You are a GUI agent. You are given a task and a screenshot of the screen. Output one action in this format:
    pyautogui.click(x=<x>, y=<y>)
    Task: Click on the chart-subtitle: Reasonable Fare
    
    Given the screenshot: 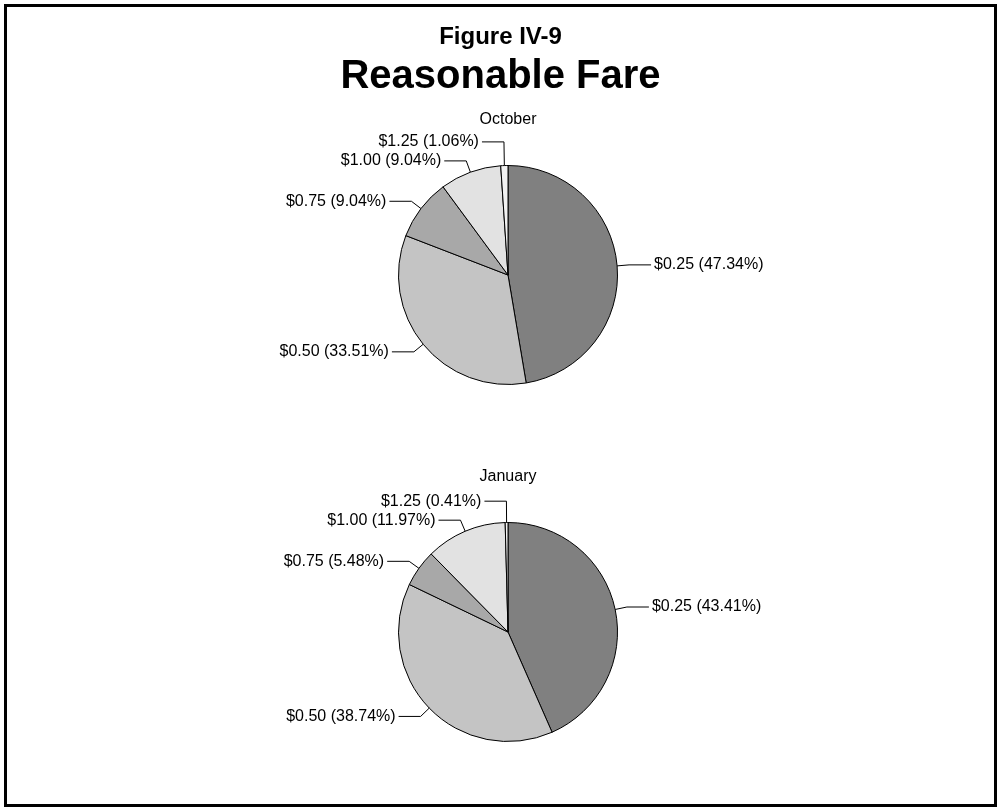 What is the action you would take?
    pyautogui.click(x=500, y=74)
    